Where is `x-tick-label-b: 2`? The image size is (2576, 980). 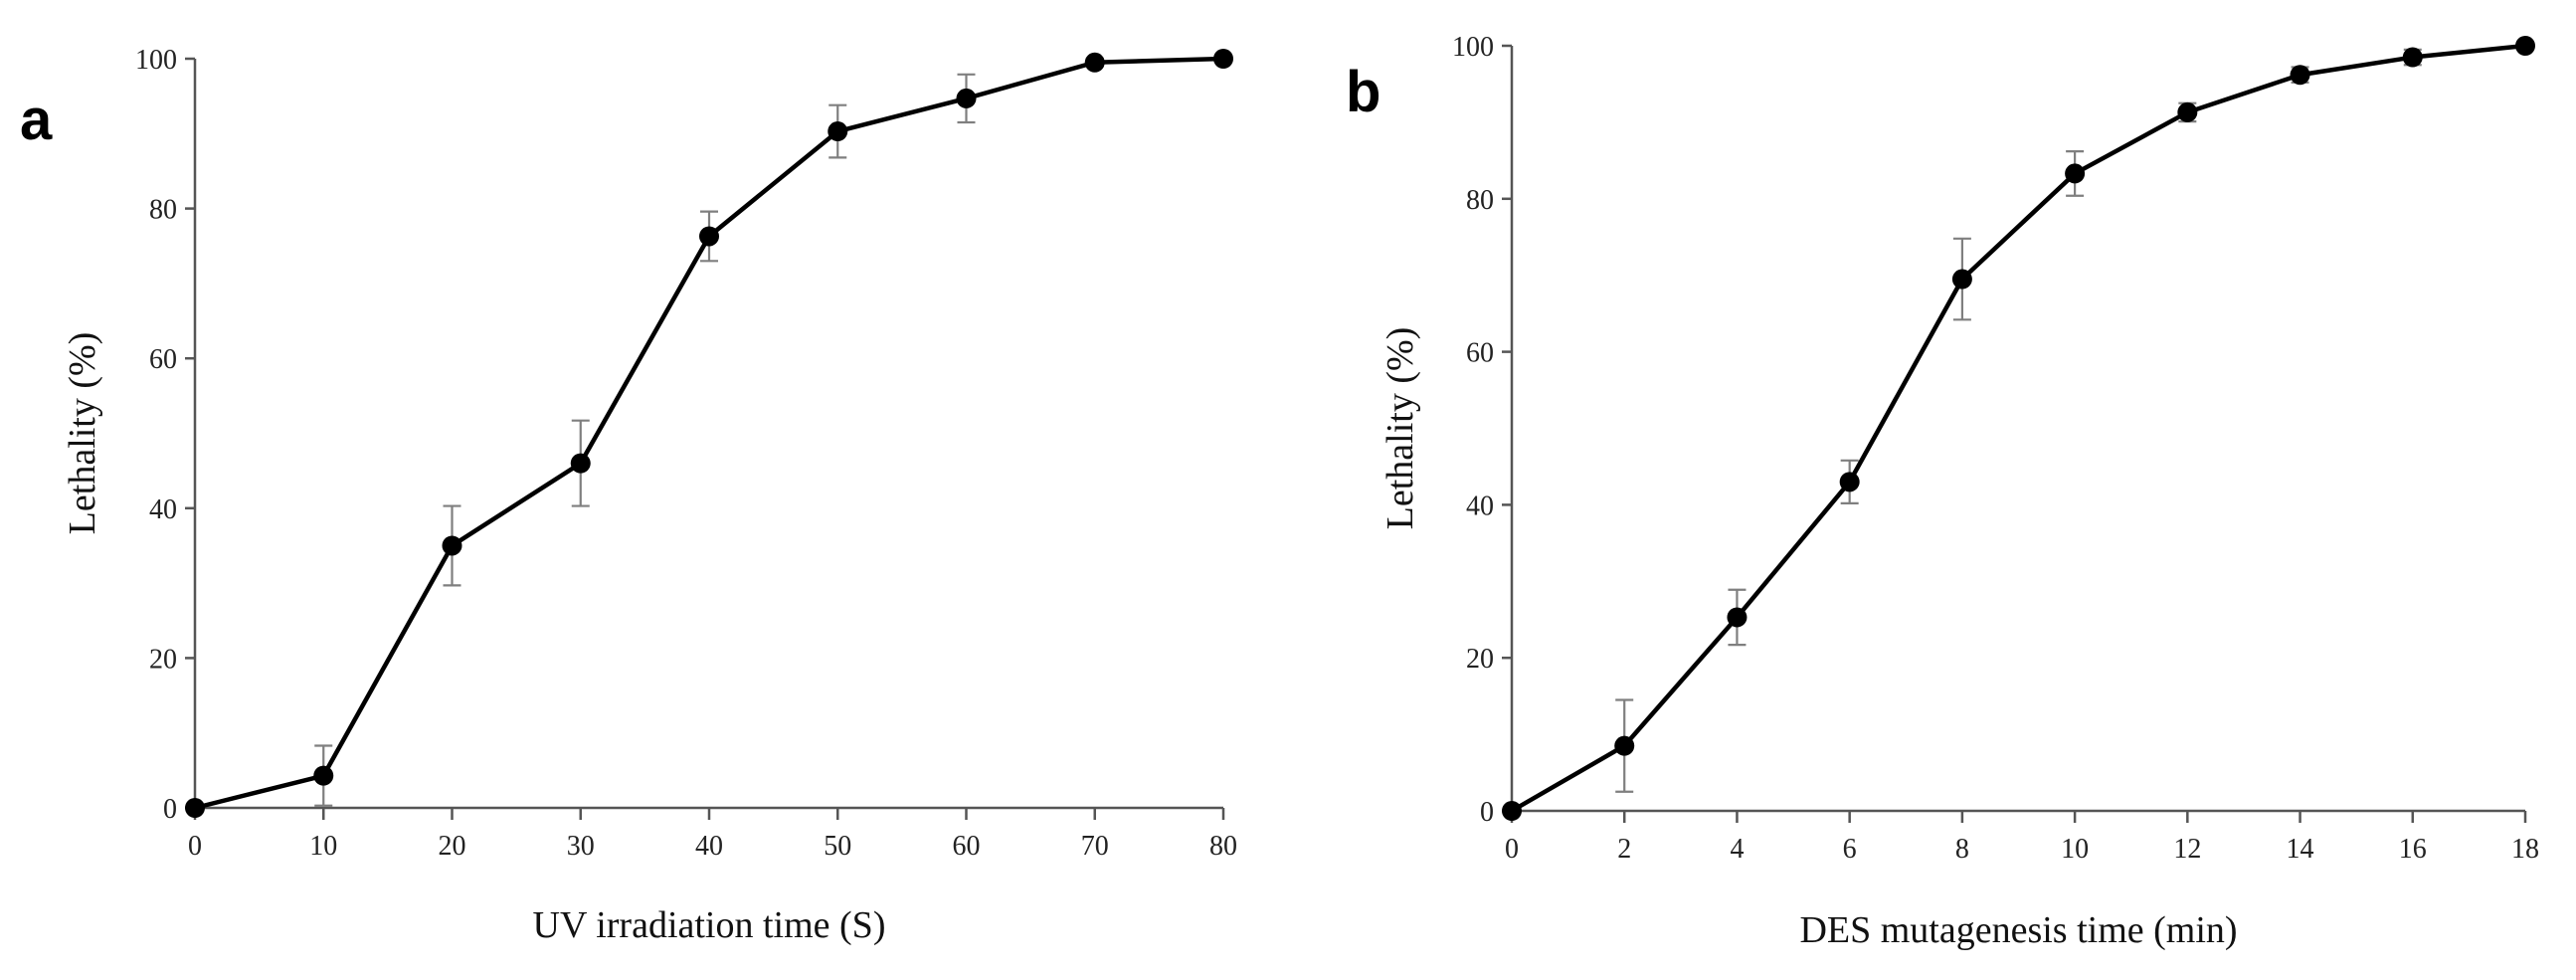 x-tick-label-b: 2 is located at coordinates (1624, 849).